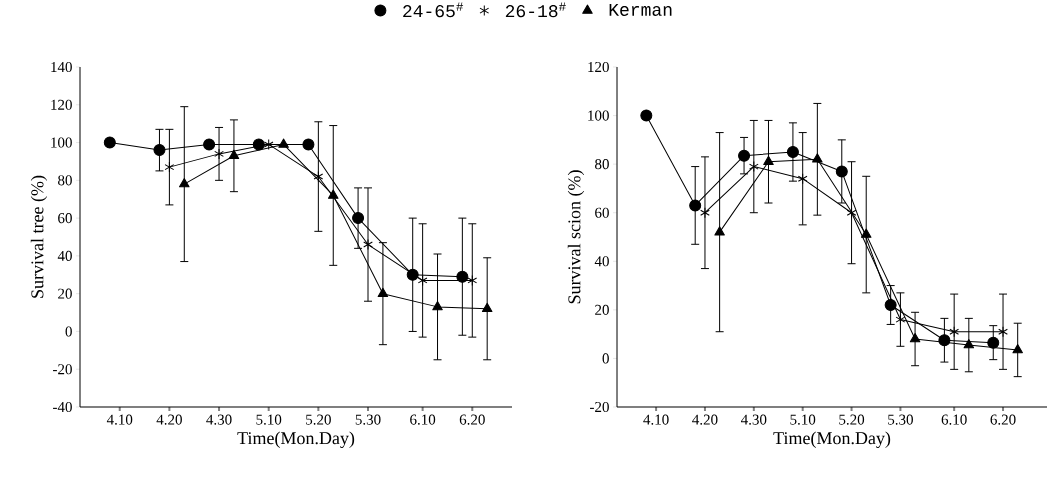  Describe the element at coordinates (640, 9) in the screenshot. I see `legend-label: Kerman` at that location.